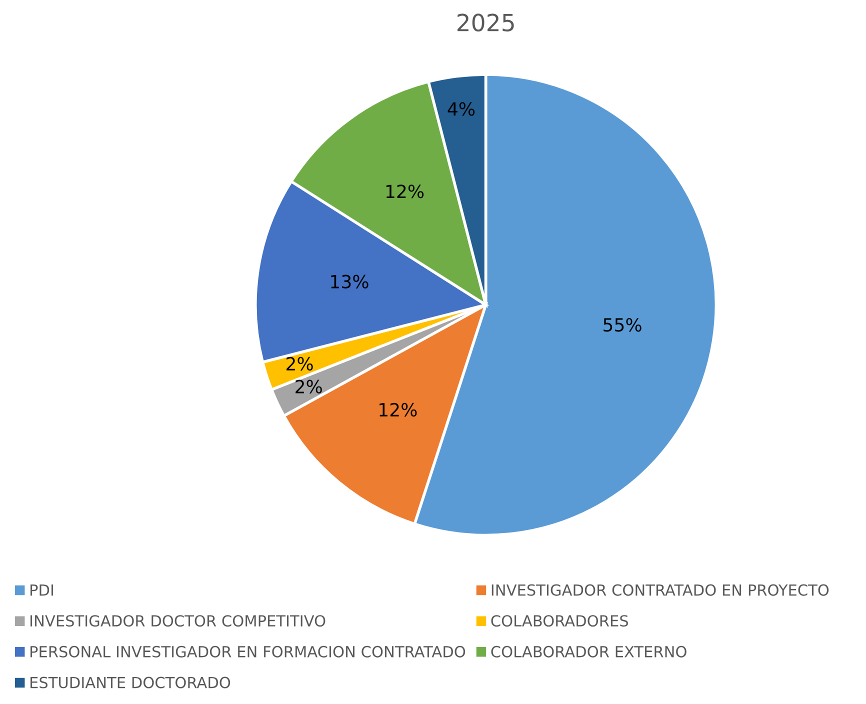 The image size is (866, 704). Describe the element at coordinates (248, 652) in the screenshot. I see `legend-label: PERSONAL INVESTIGADOR EN FORMACION CONTRATADO` at that location.